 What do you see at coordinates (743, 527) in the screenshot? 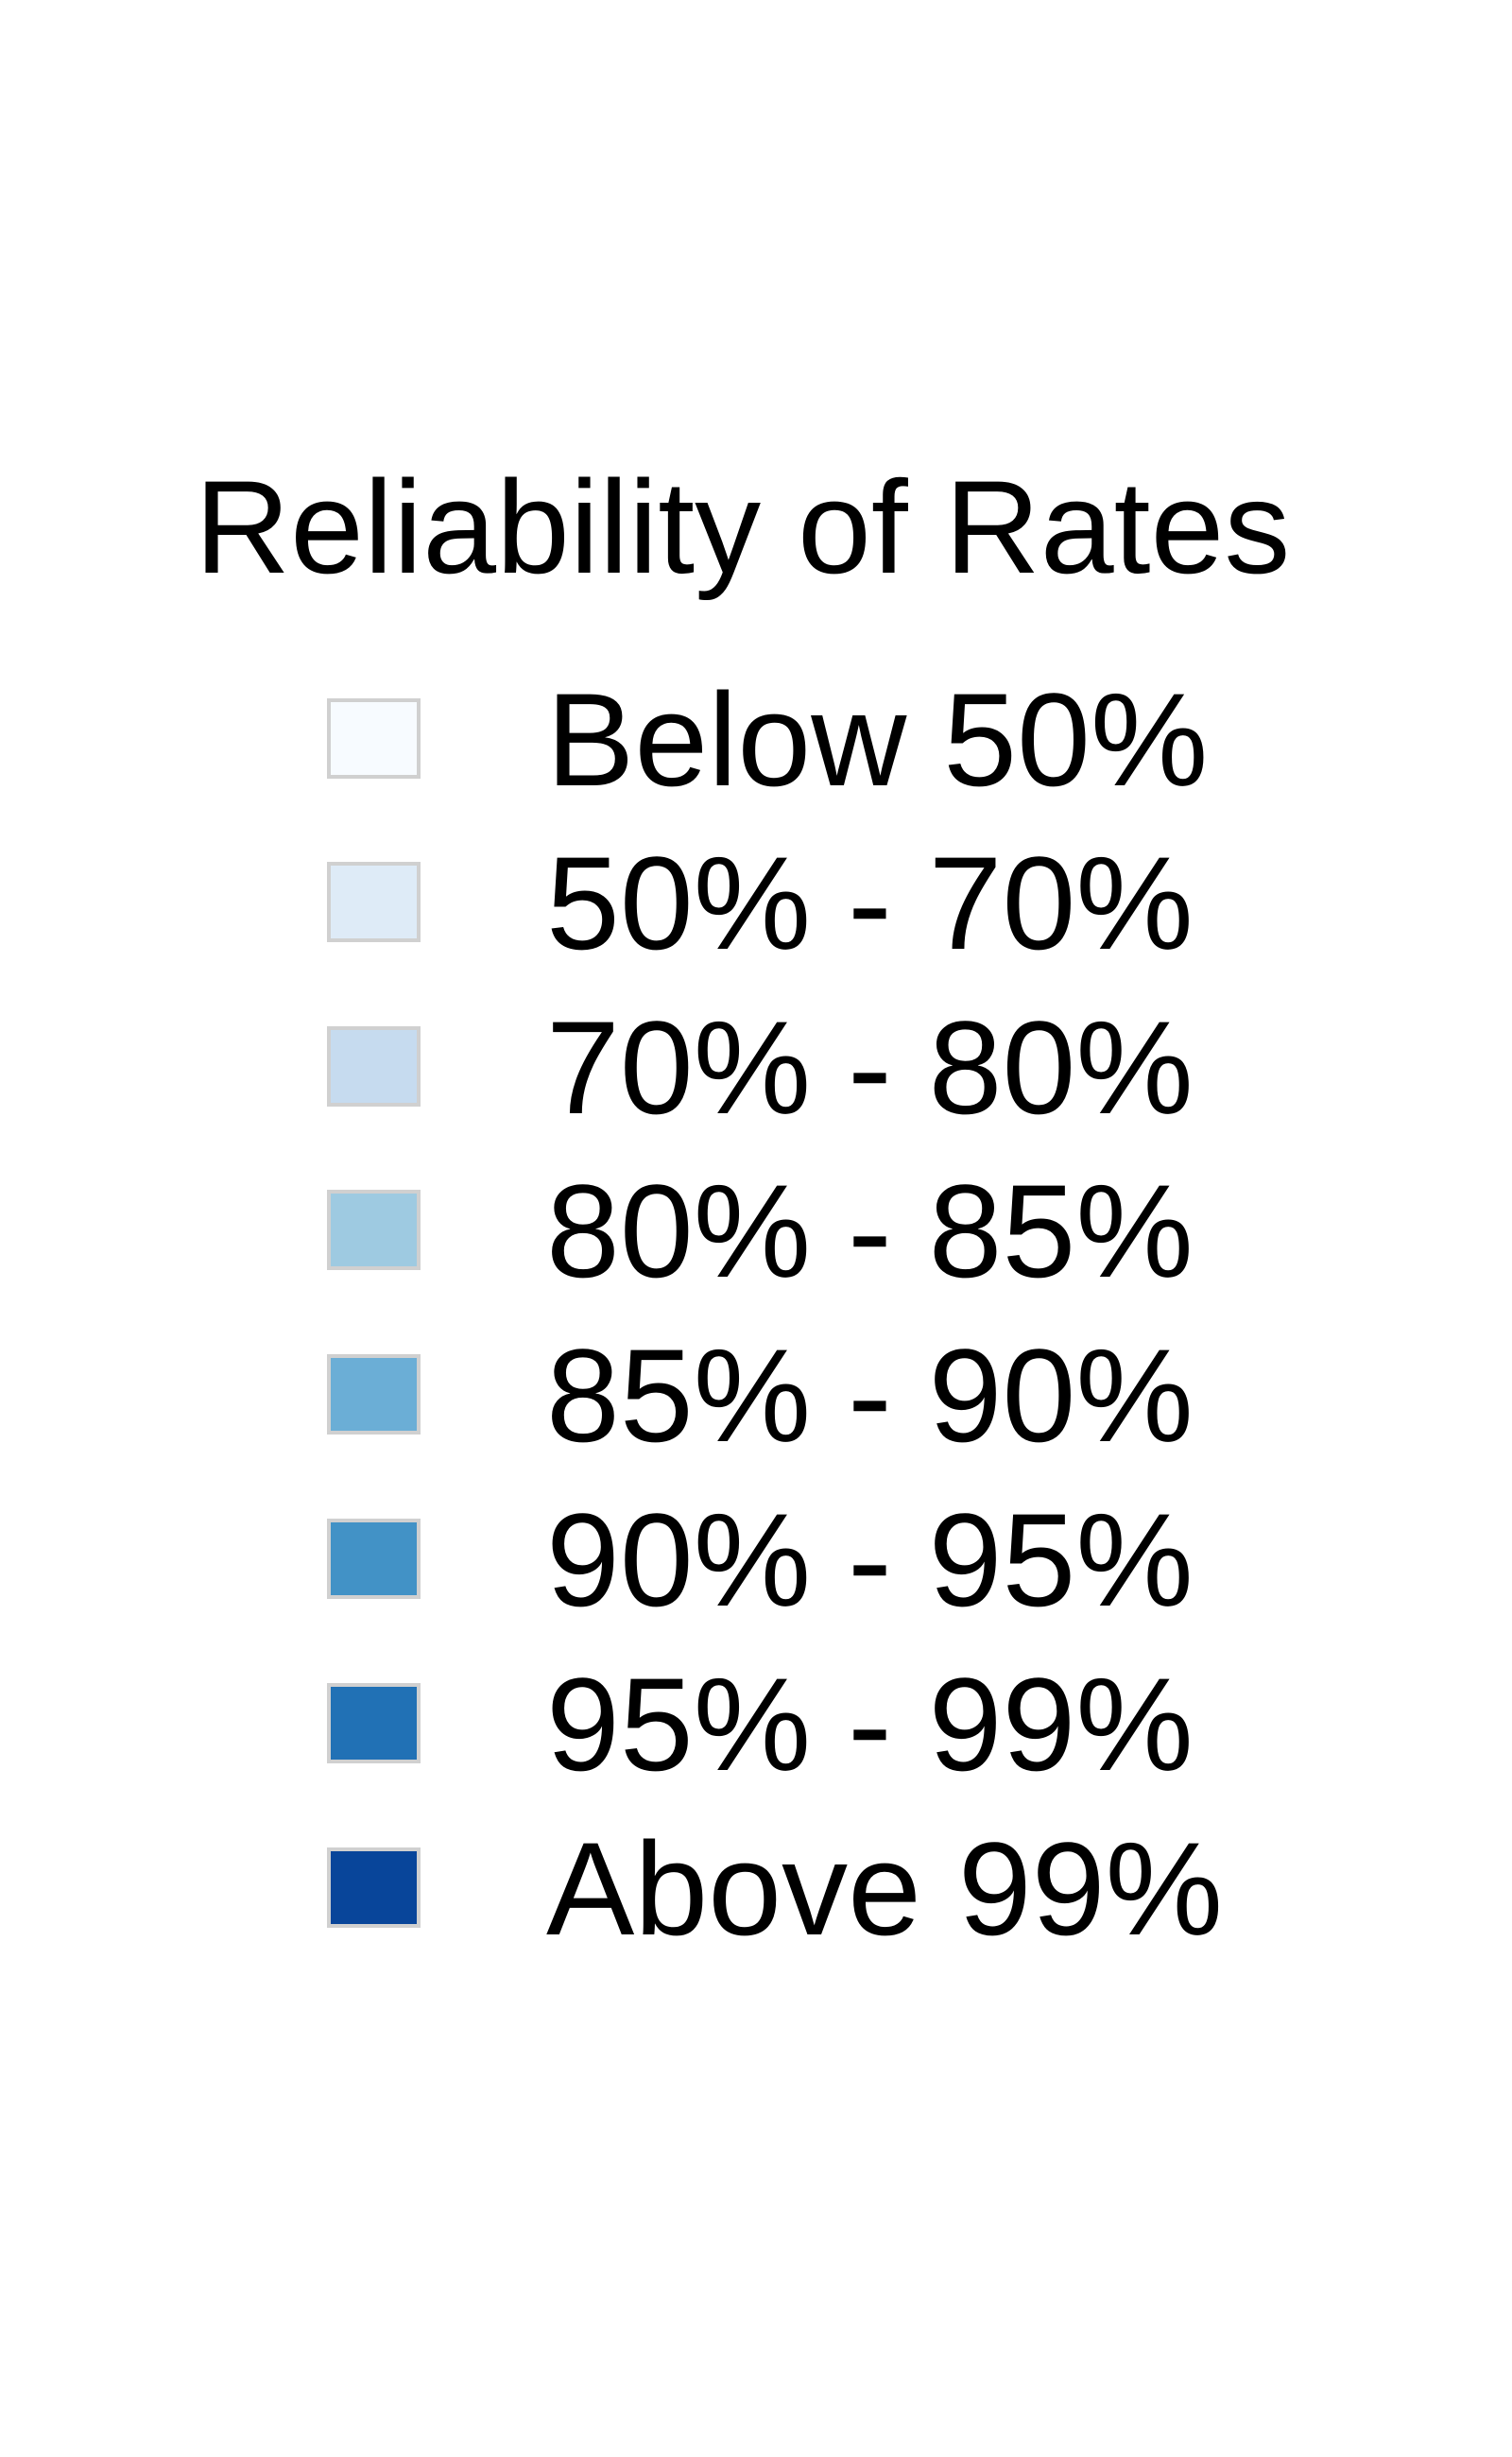
I see `legend-title: Reliability of Rates` at bounding box center [743, 527].